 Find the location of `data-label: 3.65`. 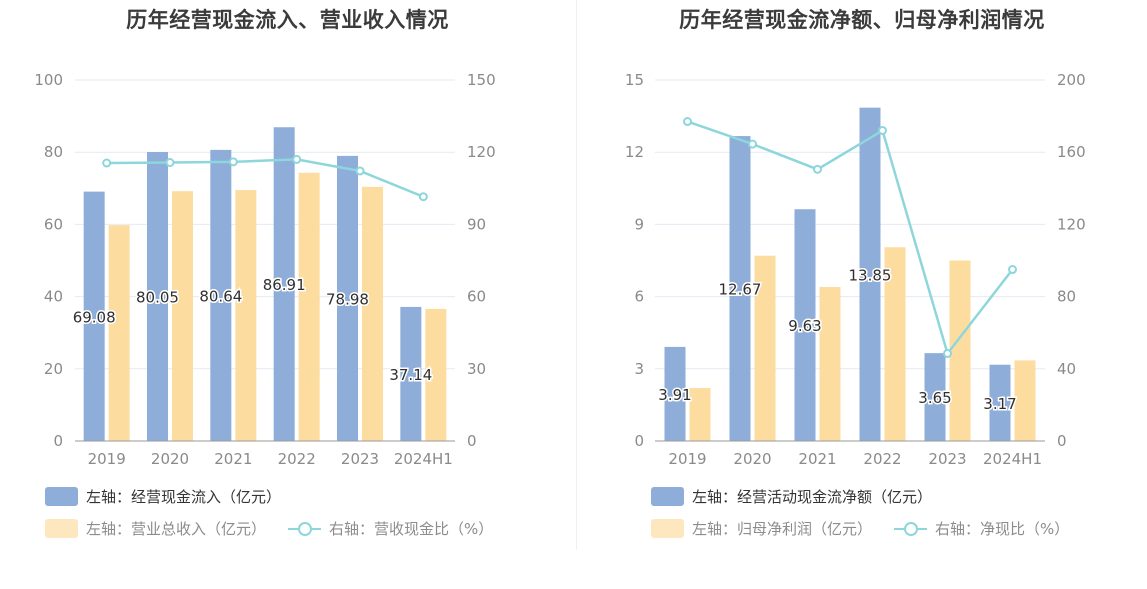

data-label: 3.65 is located at coordinates (934, 398).